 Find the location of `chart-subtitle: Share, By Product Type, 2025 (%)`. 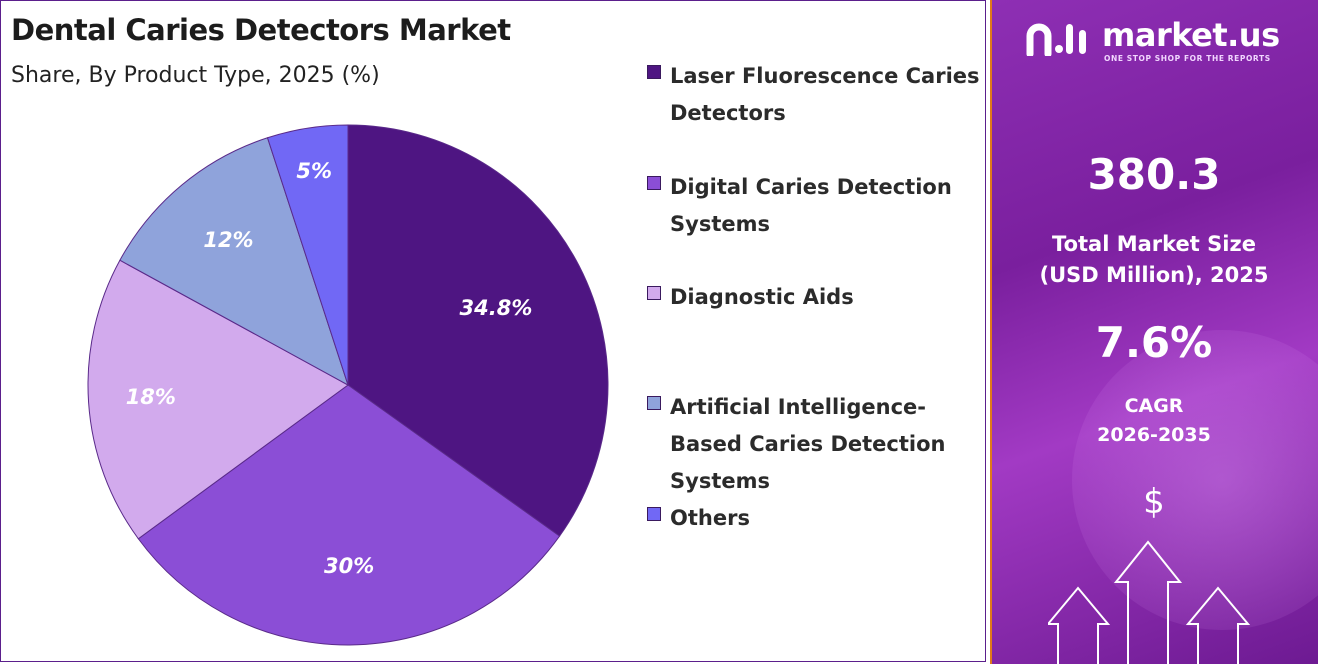

chart-subtitle: Share, By Product Type, 2025 (%) is located at coordinates (195, 75).